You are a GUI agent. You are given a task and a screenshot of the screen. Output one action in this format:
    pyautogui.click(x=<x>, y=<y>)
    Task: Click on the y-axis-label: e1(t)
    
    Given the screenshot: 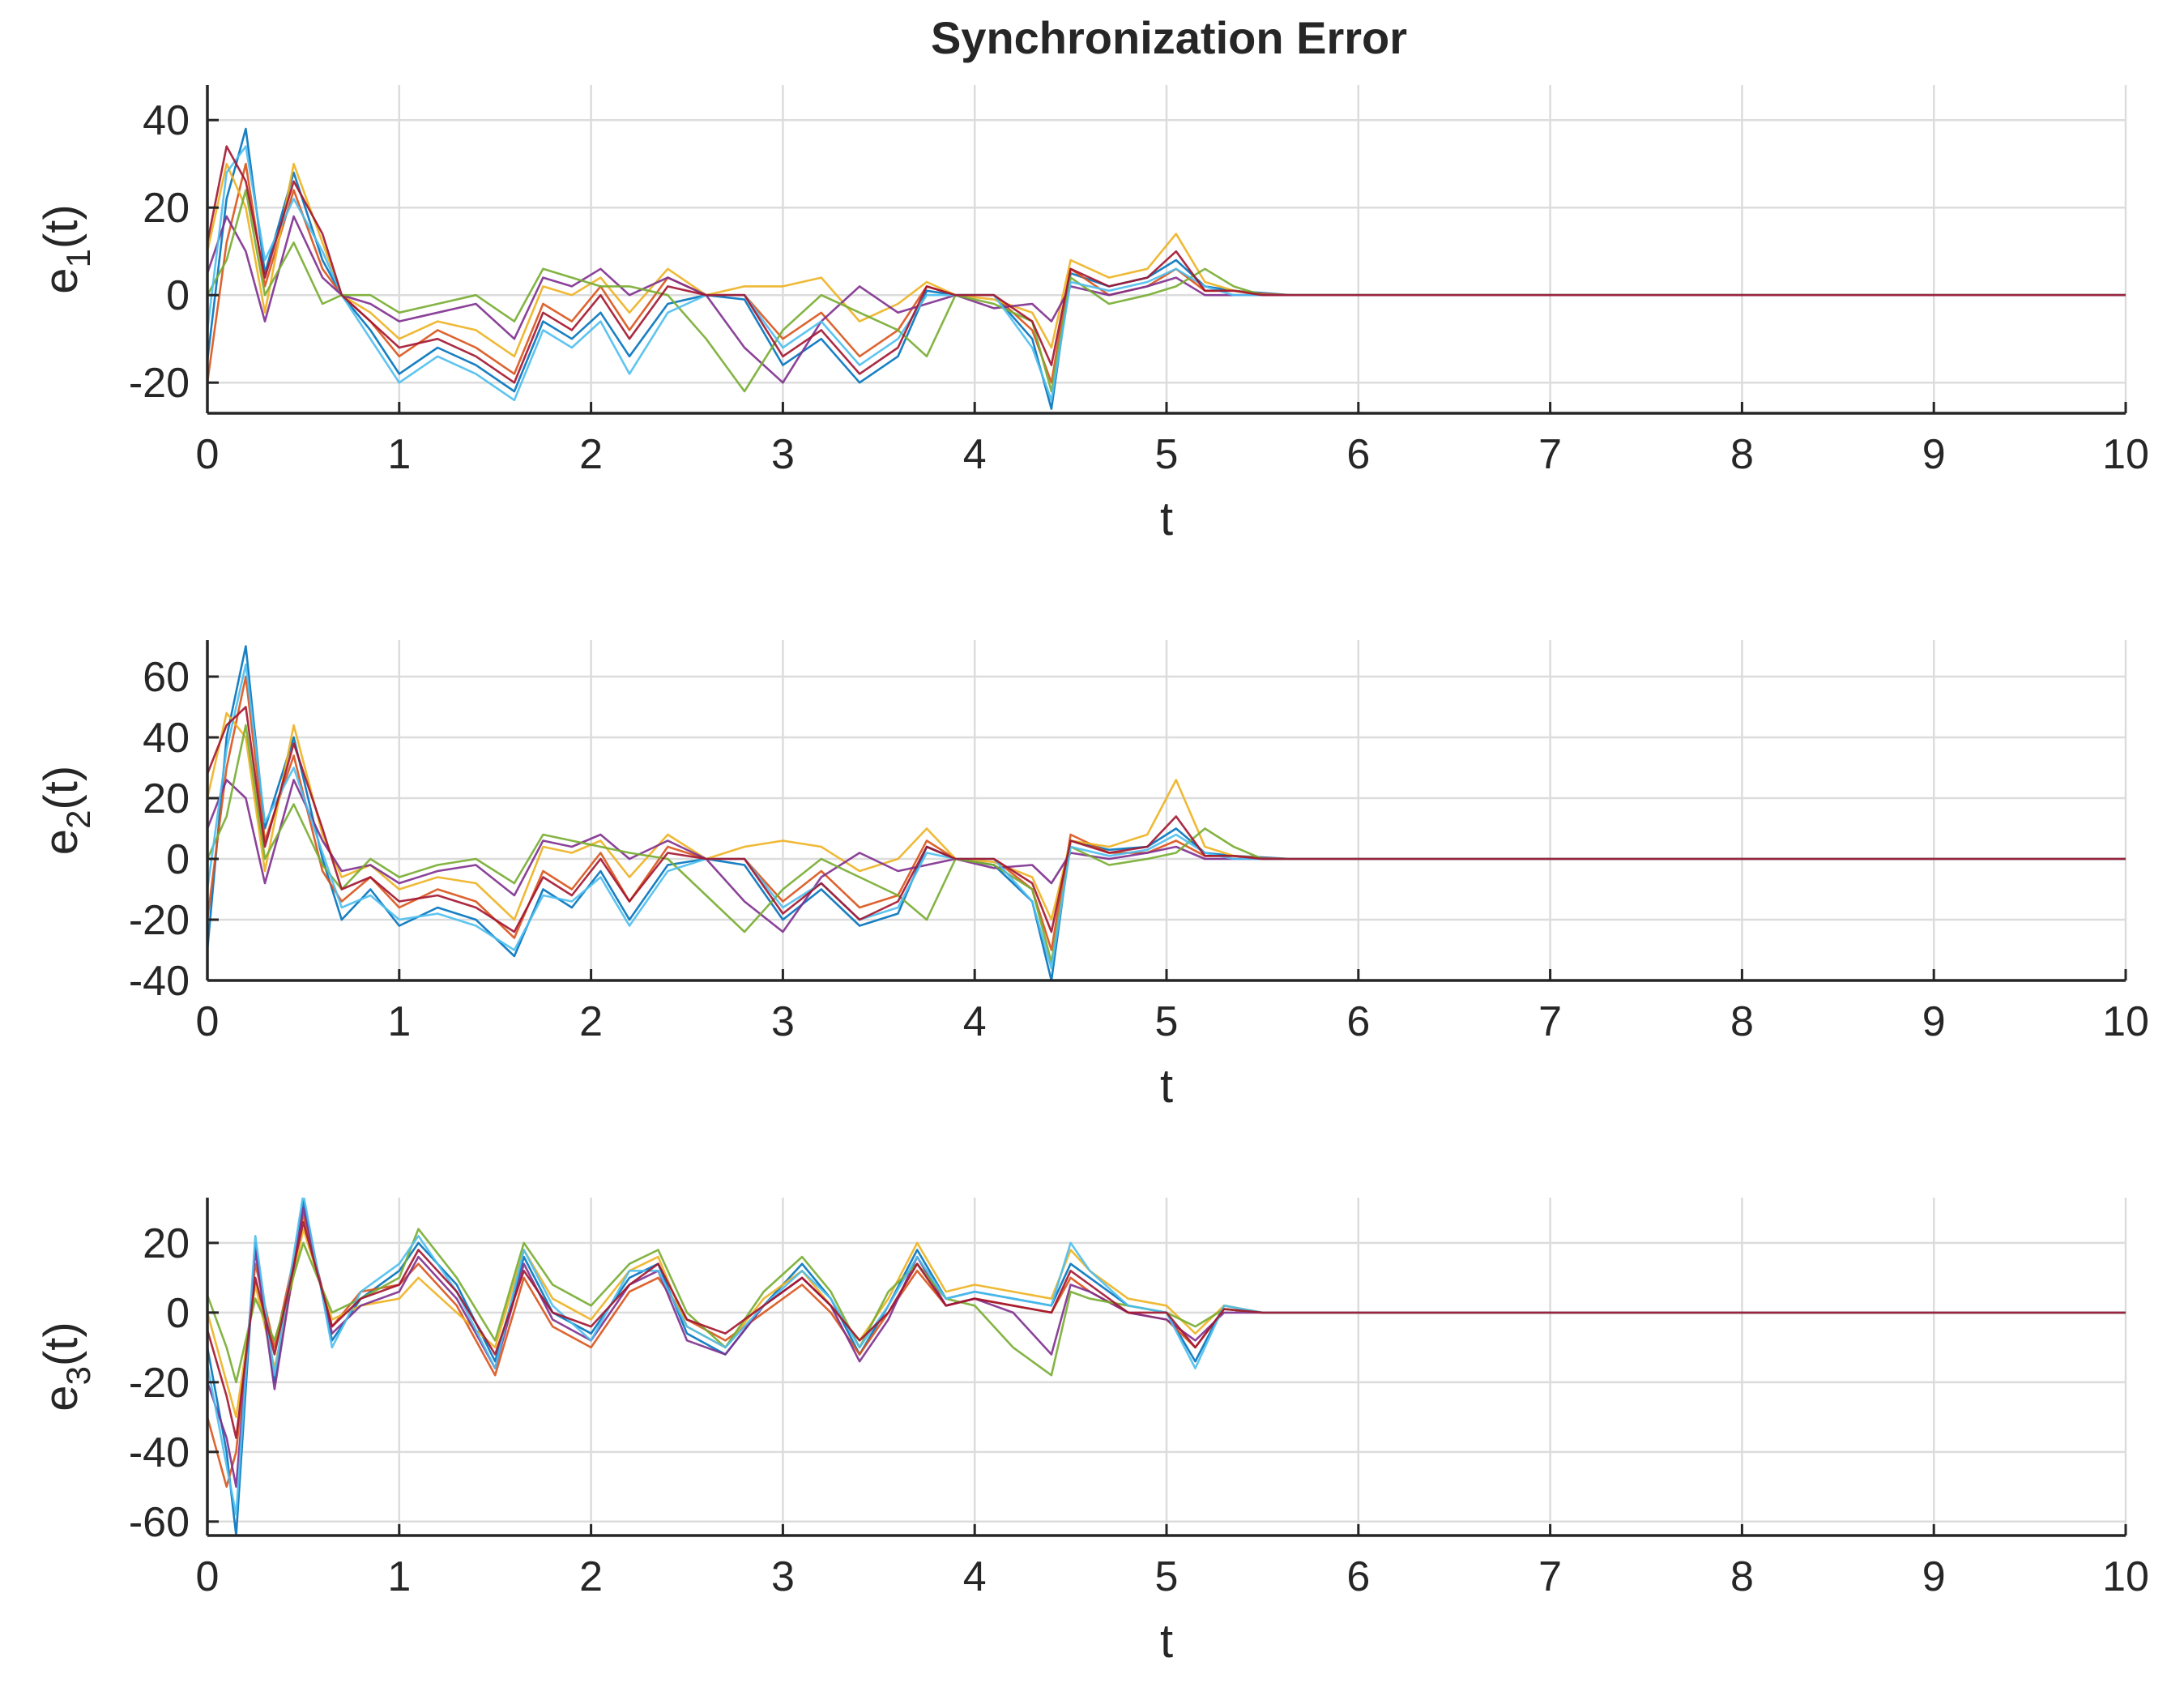 What is the action you would take?
    pyautogui.click(x=66, y=249)
    